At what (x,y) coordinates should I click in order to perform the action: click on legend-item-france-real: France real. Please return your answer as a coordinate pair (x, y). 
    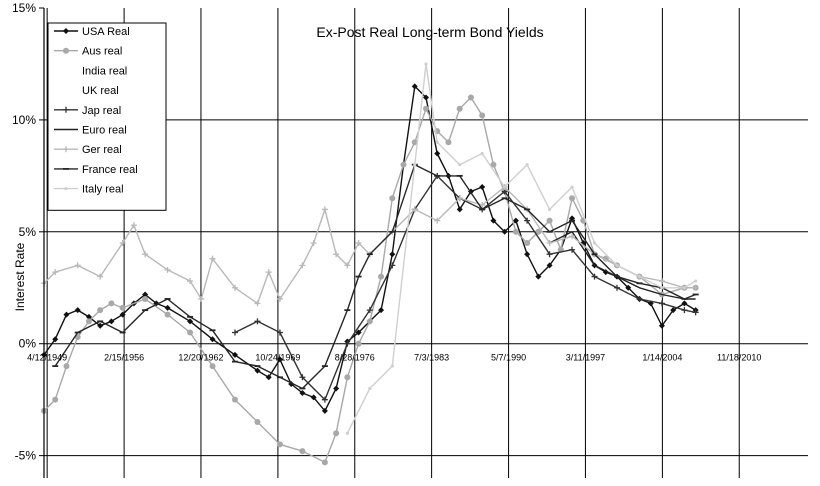
    Looking at the image, I should click on (96, 170).